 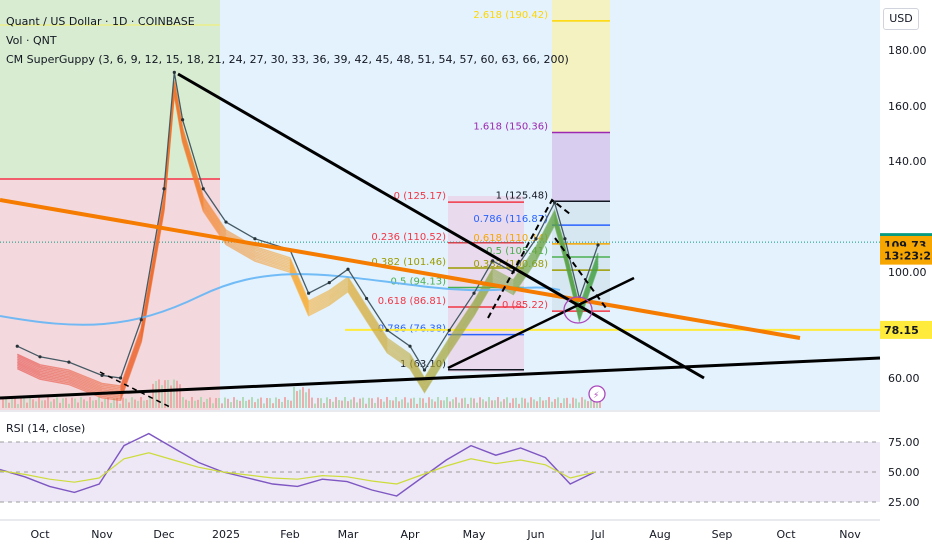 What do you see at coordinates (547, 258) in the screenshot?
I see `dashed-pattern` at bounding box center [547, 258].